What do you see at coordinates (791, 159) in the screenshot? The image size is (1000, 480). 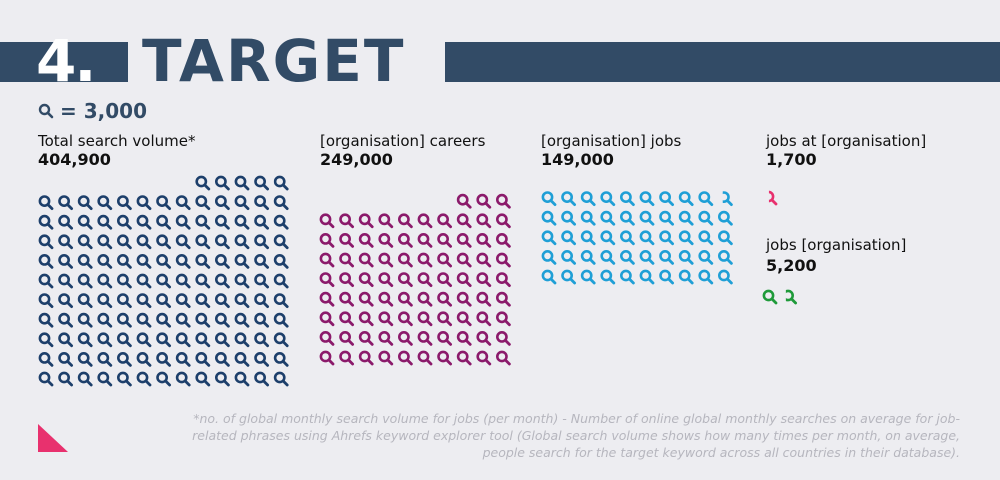 I see `group-value-jobs-at: 1,700` at bounding box center [791, 159].